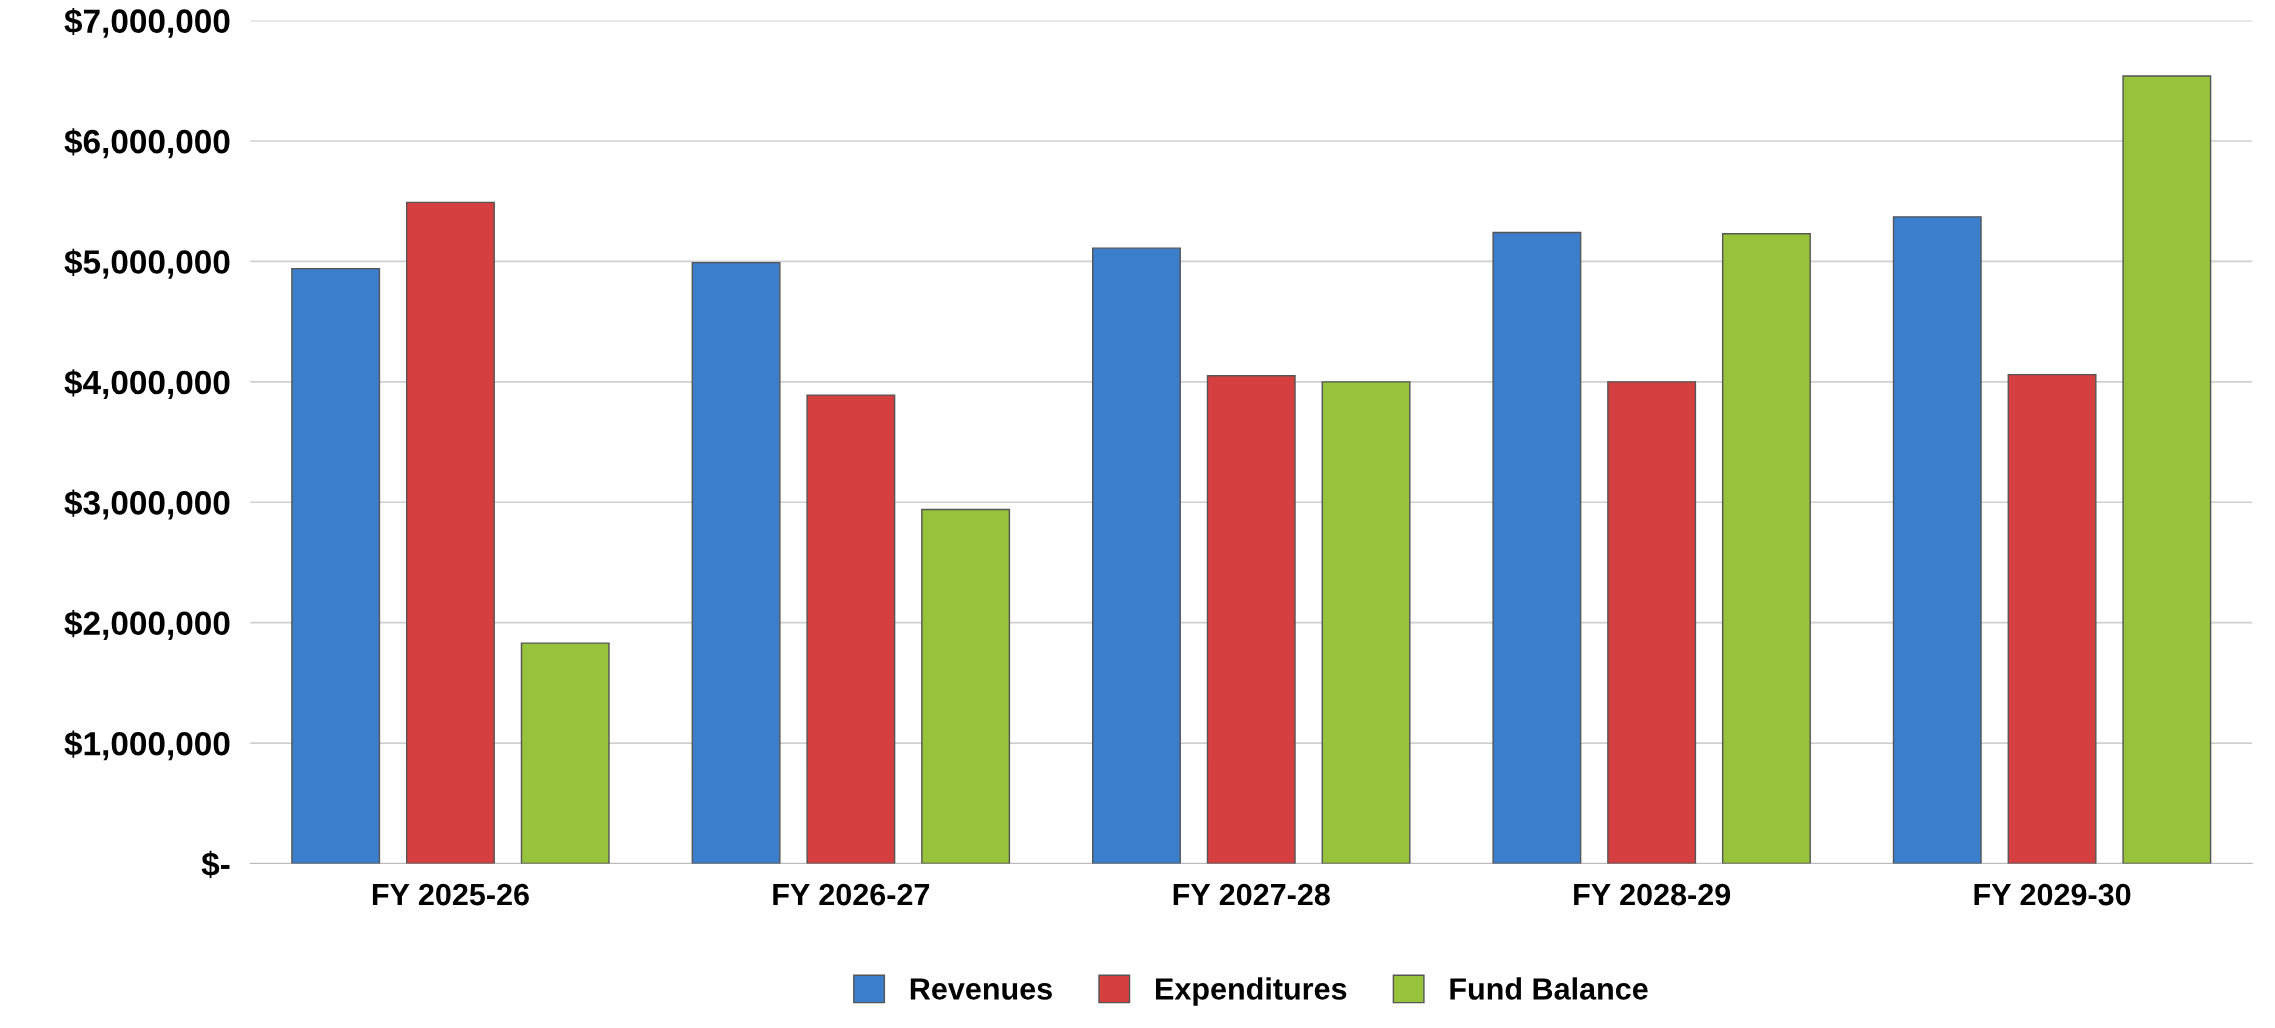 This screenshot has height=1028, width=2275. Describe the element at coordinates (2052, 894) in the screenshot. I see `x-tick-label: FY 2029-30` at that location.